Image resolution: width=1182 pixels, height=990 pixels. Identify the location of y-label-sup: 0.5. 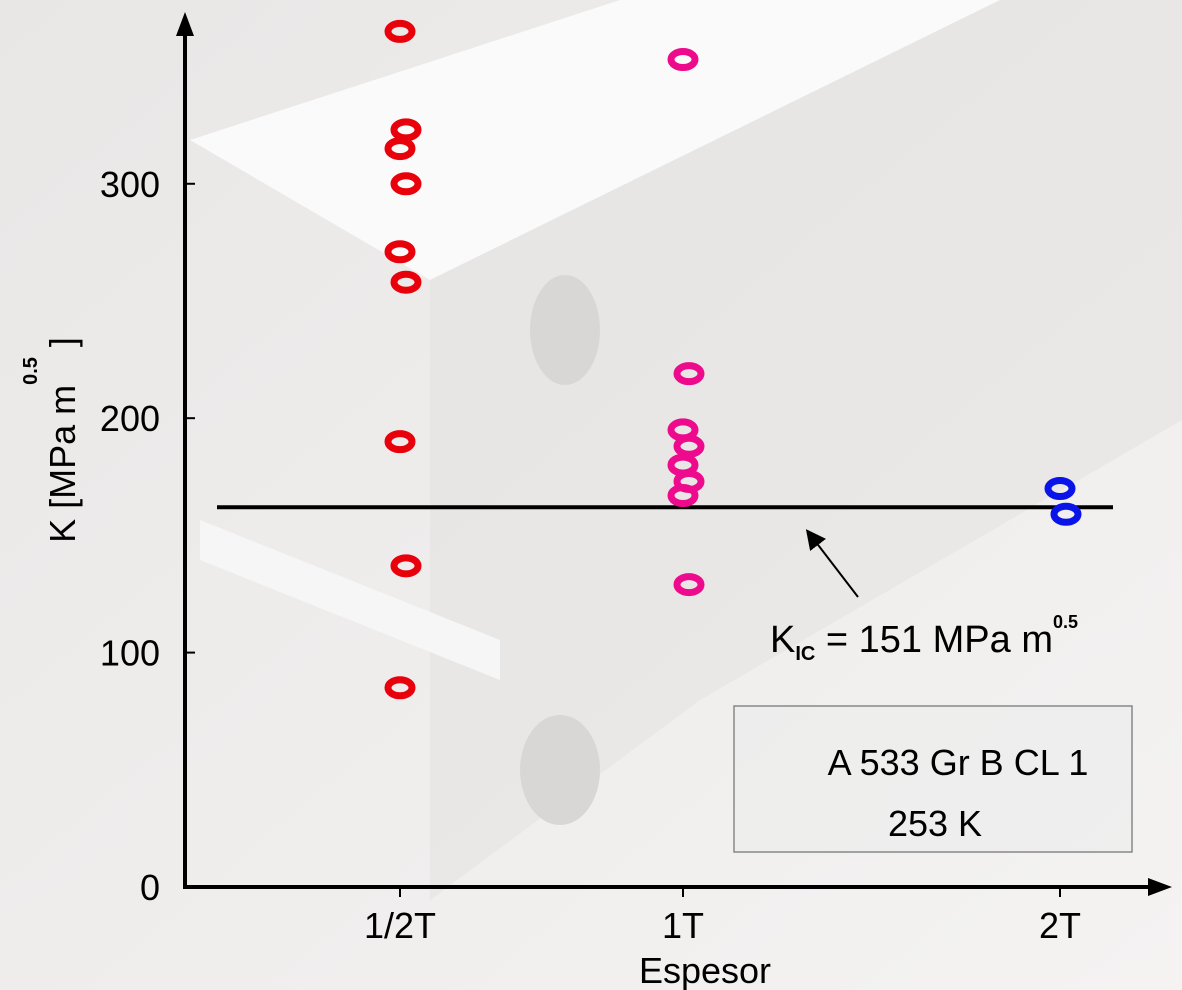
(31, 371).